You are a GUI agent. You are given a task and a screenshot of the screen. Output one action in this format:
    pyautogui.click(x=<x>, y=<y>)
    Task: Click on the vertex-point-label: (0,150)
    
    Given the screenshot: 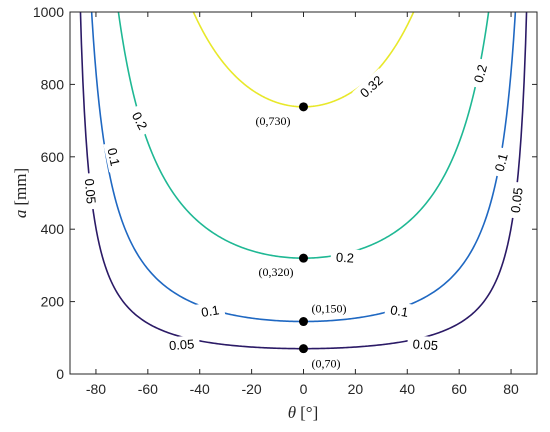 What is the action you would take?
    pyautogui.click(x=329, y=309)
    